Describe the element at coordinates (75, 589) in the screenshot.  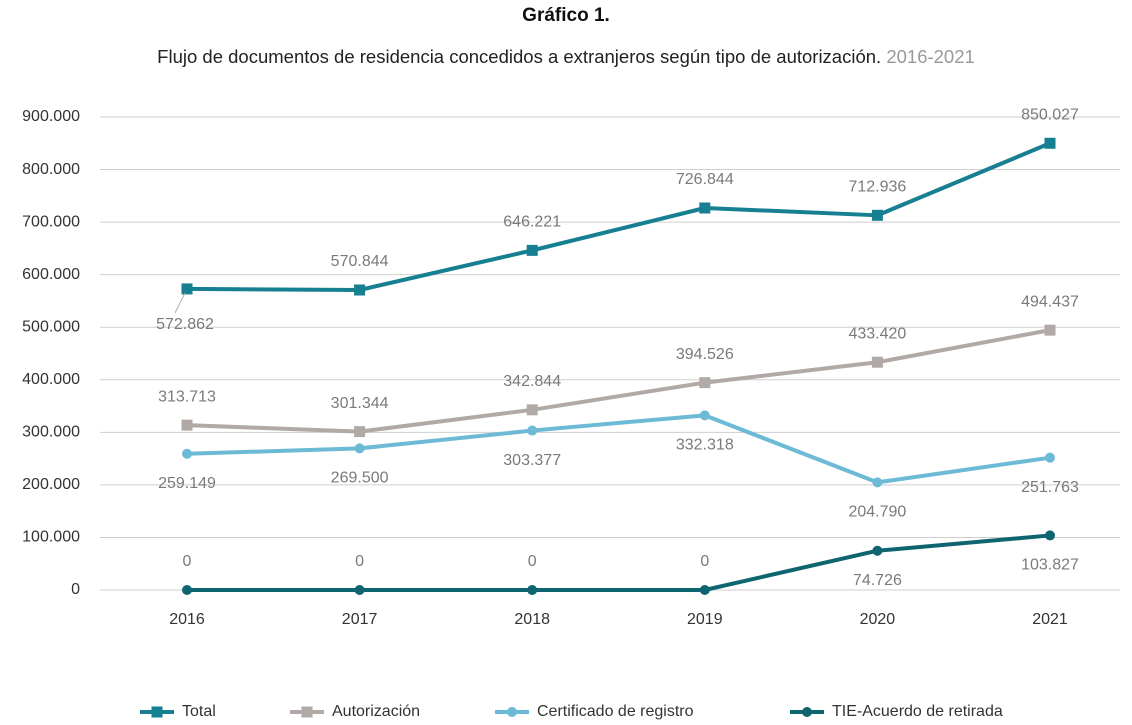
I see `y-tick-label: 0` at that location.